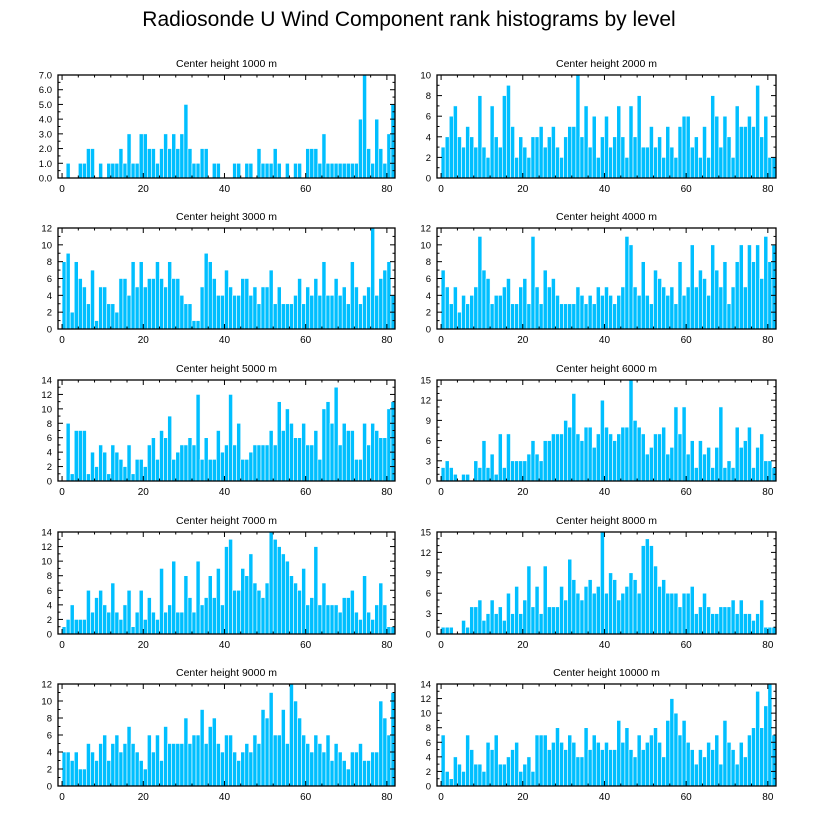  I want to click on x-tick-label: 40, so click(225, 645).